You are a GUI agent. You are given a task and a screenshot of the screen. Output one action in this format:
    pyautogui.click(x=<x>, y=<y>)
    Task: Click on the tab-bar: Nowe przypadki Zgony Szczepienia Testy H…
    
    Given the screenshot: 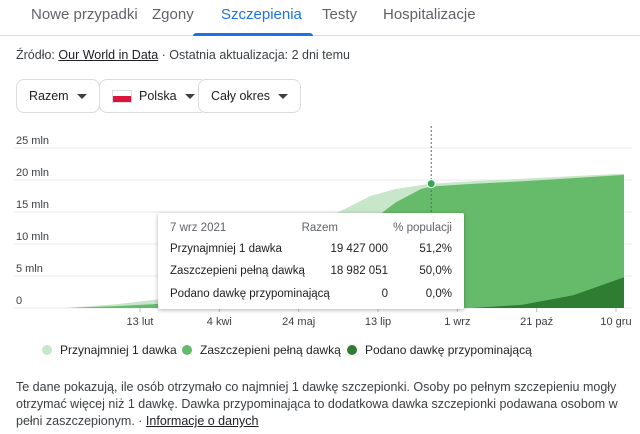 What is the action you would take?
    pyautogui.click(x=320, y=18)
    